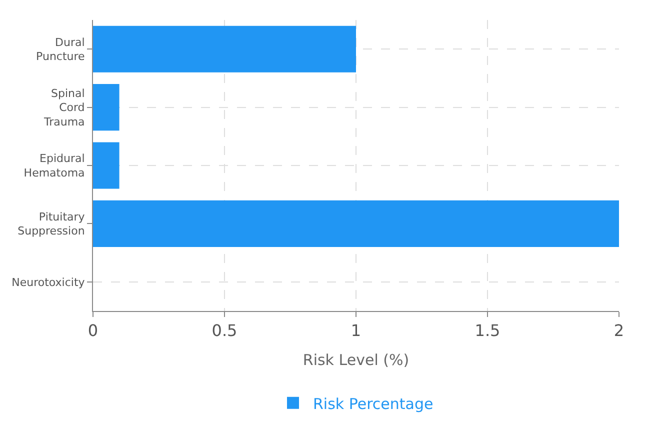 The height and width of the screenshot is (432, 649). What do you see at coordinates (356, 360) in the screenshot?
I see `x-axis-title: Risk Level (%)` at bounding box center [356, 360].